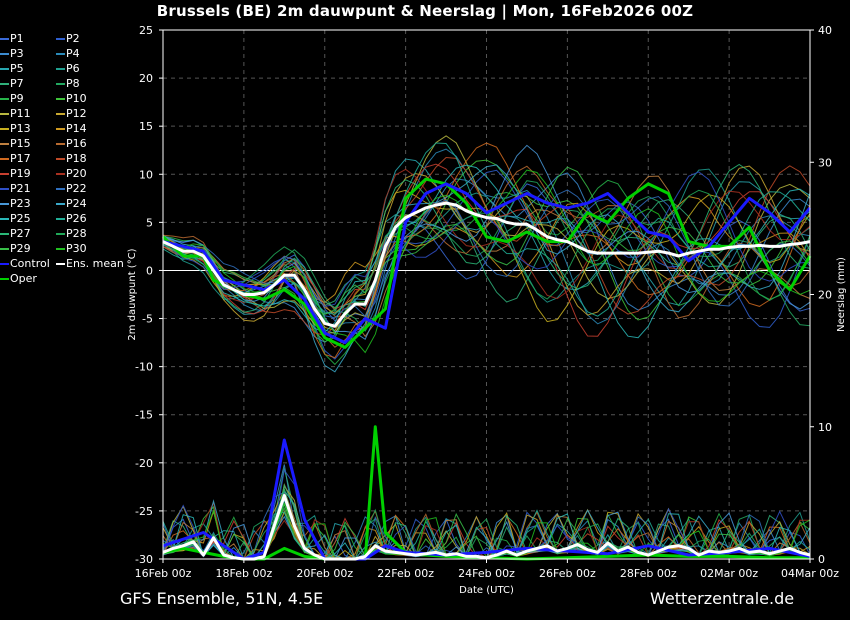 Image resolution: width=850 pixels, height=620 pixels. I want to click on legend-item: P7, so click(12, 83).